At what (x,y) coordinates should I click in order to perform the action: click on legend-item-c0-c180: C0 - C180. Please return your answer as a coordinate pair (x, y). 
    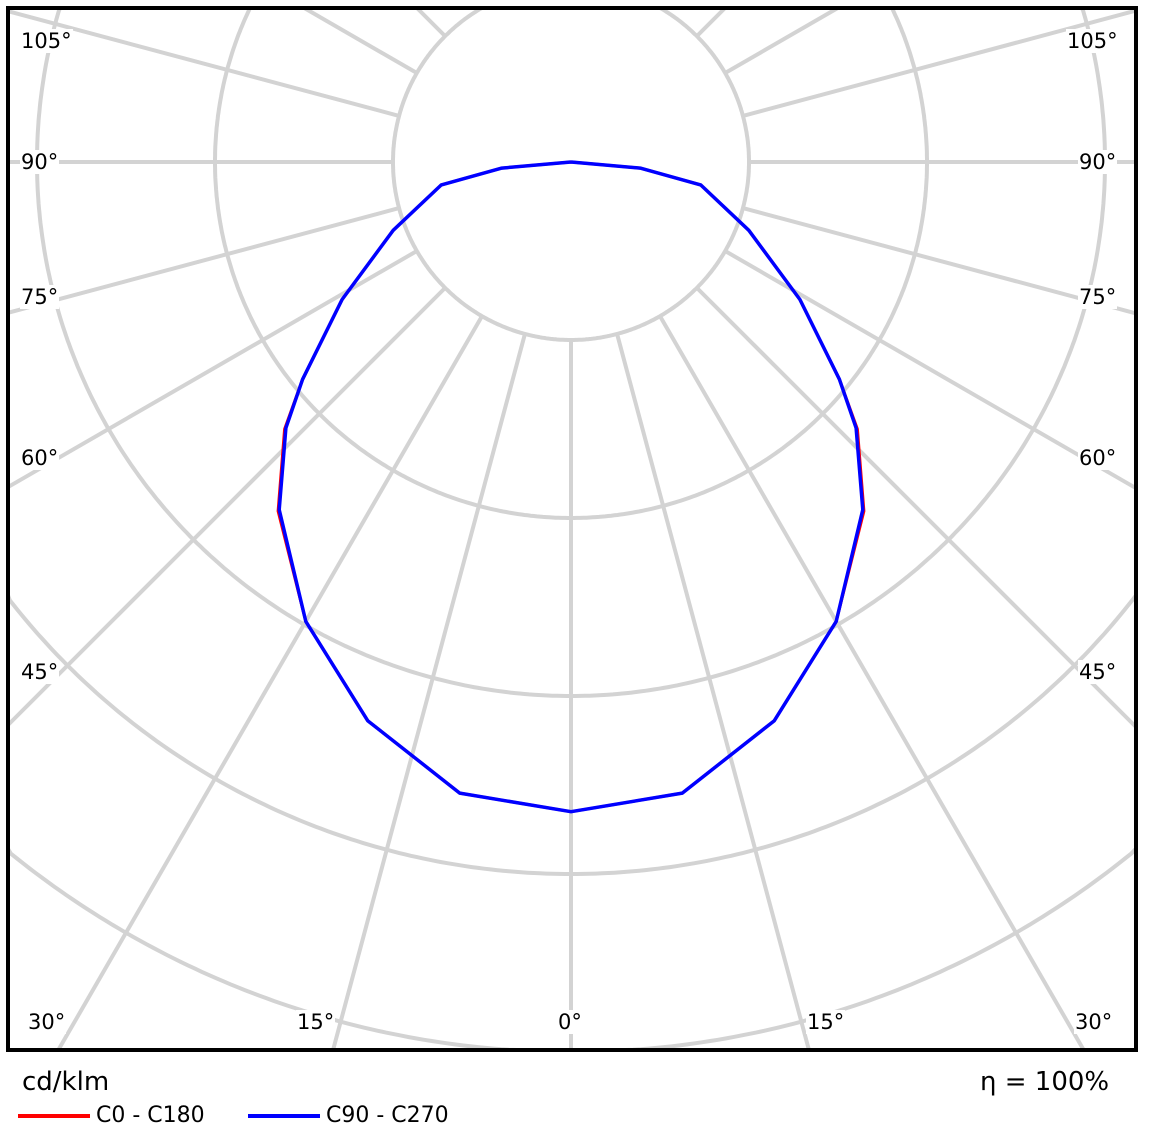
    Looking at the image, I should click on (111, 1116).